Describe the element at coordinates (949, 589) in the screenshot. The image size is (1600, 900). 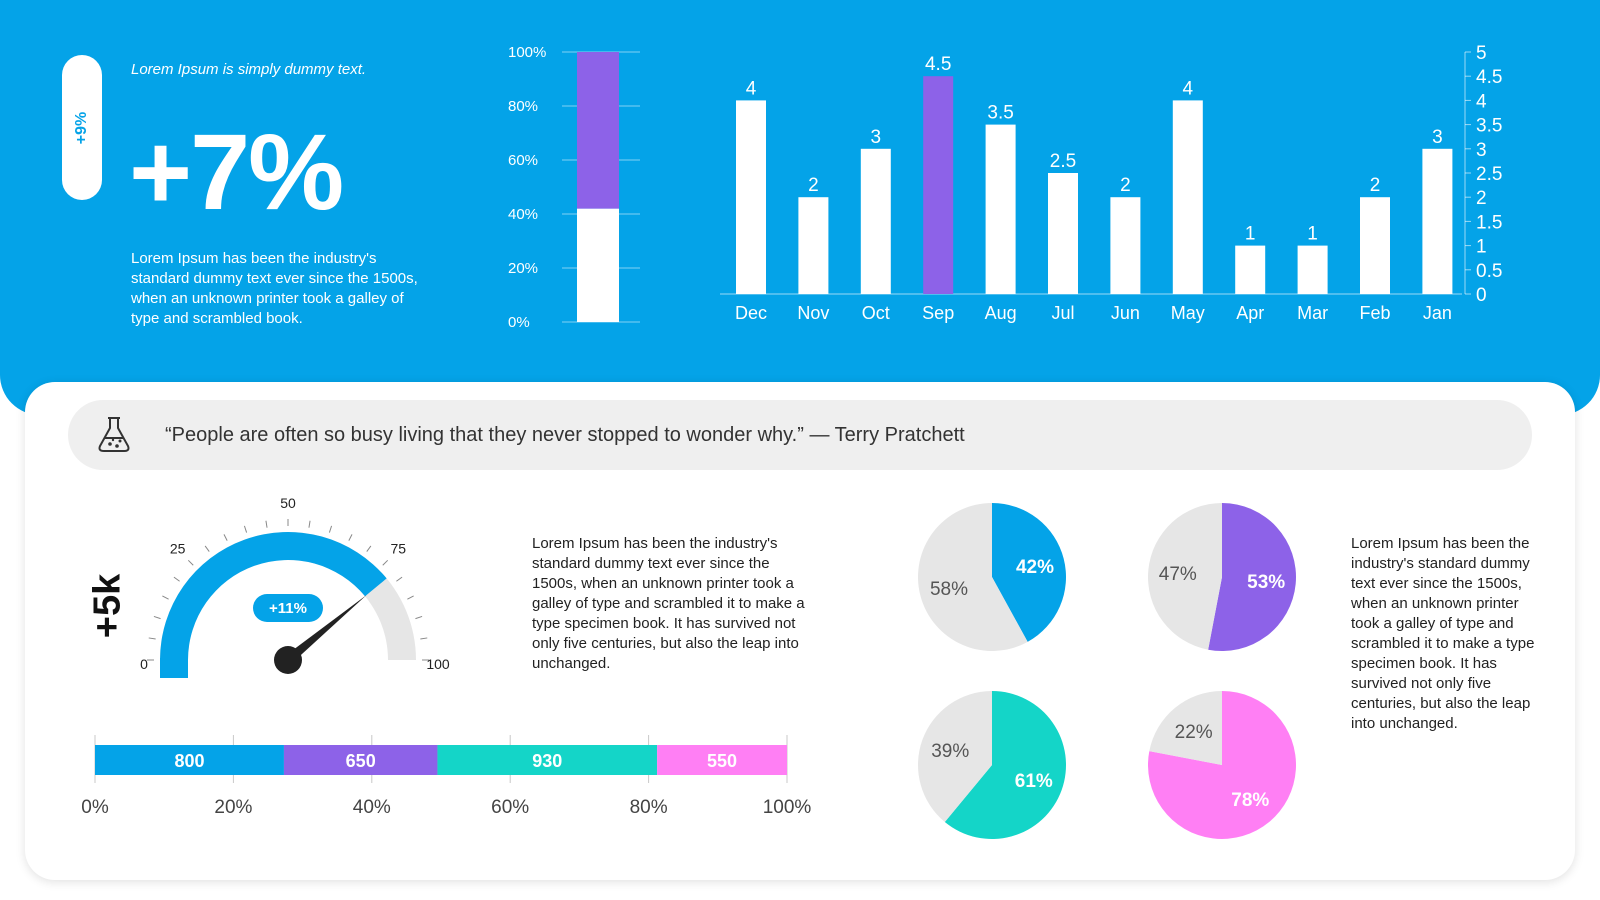
I see `pie-slice-label: 58%` at that location.